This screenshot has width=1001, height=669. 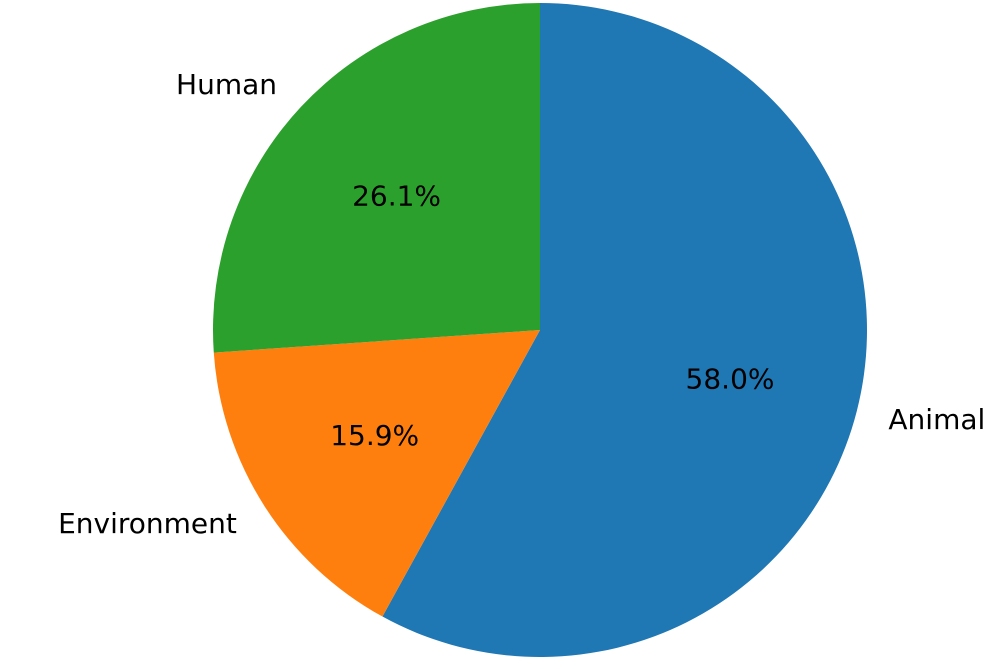 I want to click on pie-slice-environment, so click(x=377, y=473).